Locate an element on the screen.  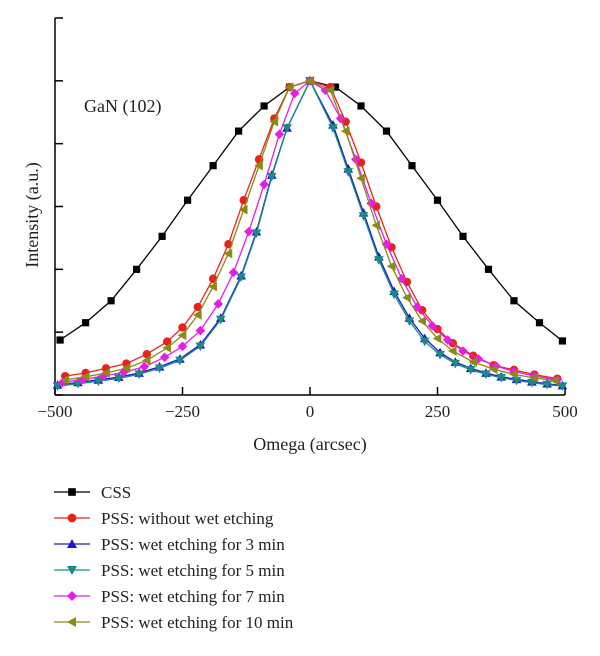
legend-label: PSS: wet etching for 7 min is located at coordinates (193, 596).